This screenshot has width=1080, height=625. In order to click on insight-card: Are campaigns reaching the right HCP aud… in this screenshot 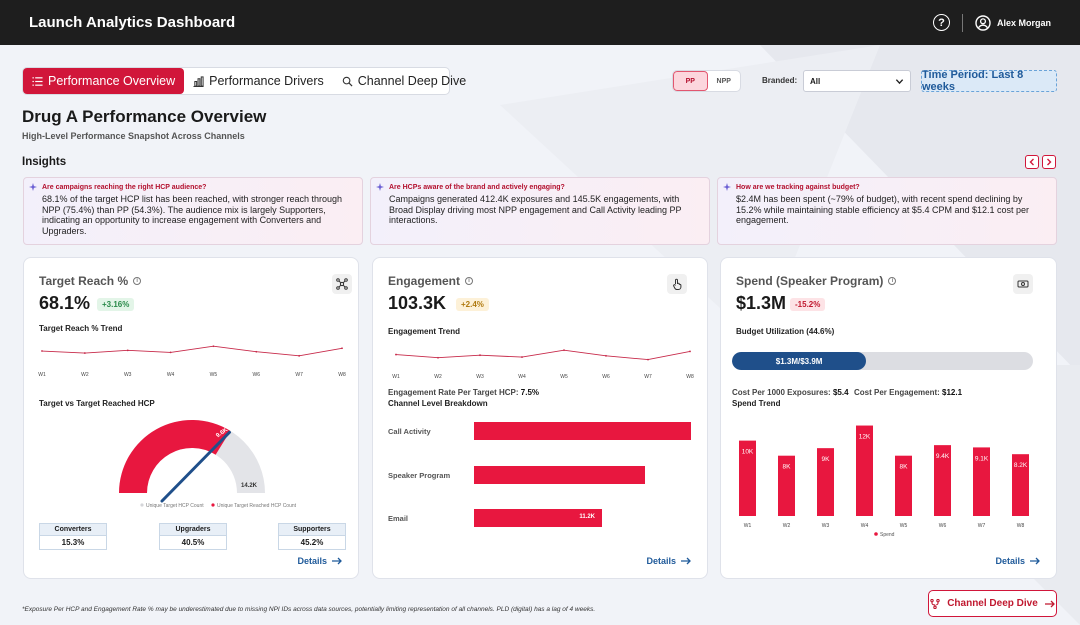, I will do `click(193, 211)`.